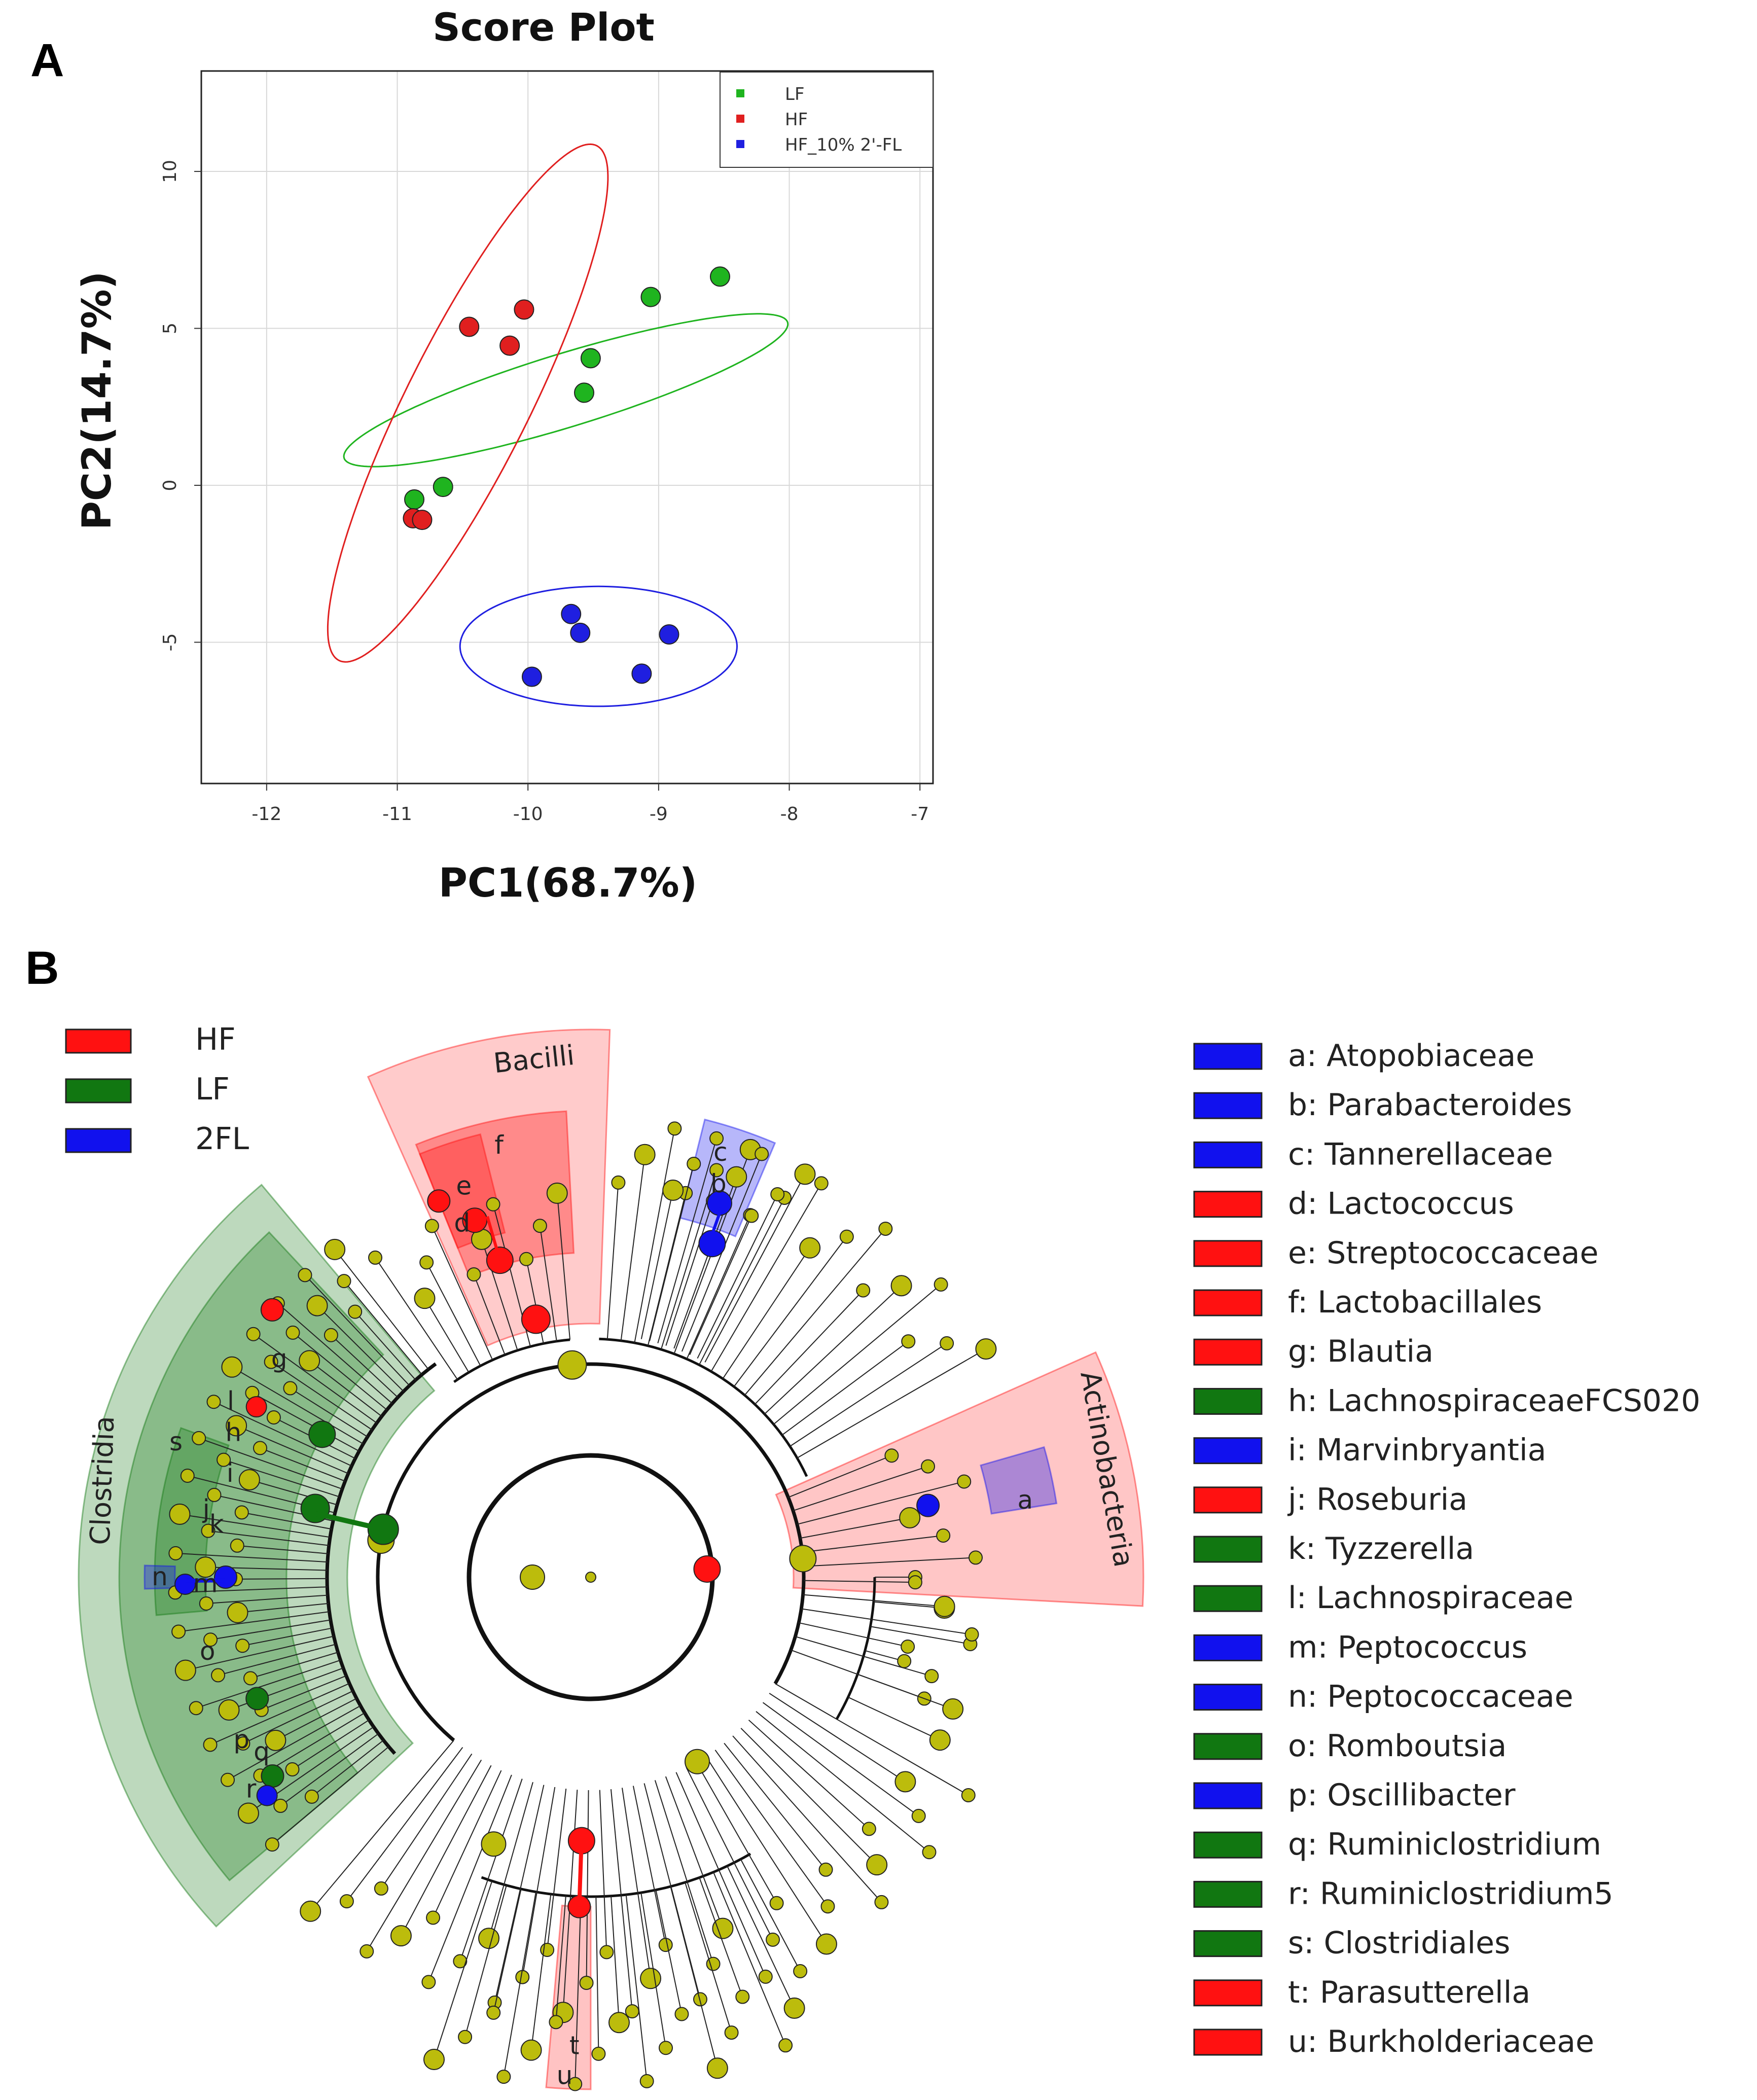 The image size is (1757, 2100). What do you see at coordinates (171, 642) in the screenshot?
I see `y-tick-label: -5` at bounding box center [171, 642].